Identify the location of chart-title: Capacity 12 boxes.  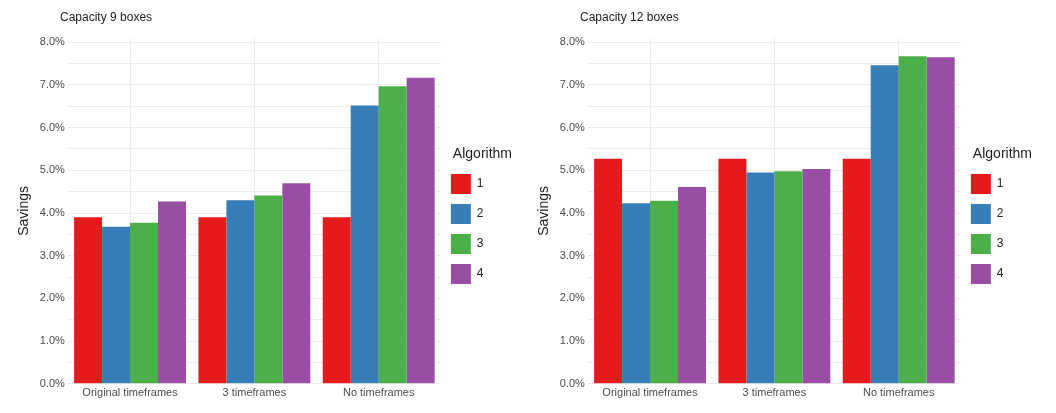
(629, 17).